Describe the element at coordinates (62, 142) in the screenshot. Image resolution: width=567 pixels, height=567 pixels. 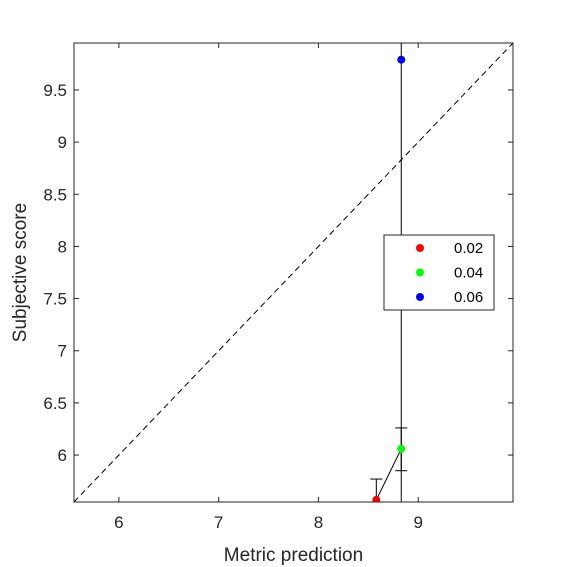
I see `y-tick-label-6: 9` at that location.